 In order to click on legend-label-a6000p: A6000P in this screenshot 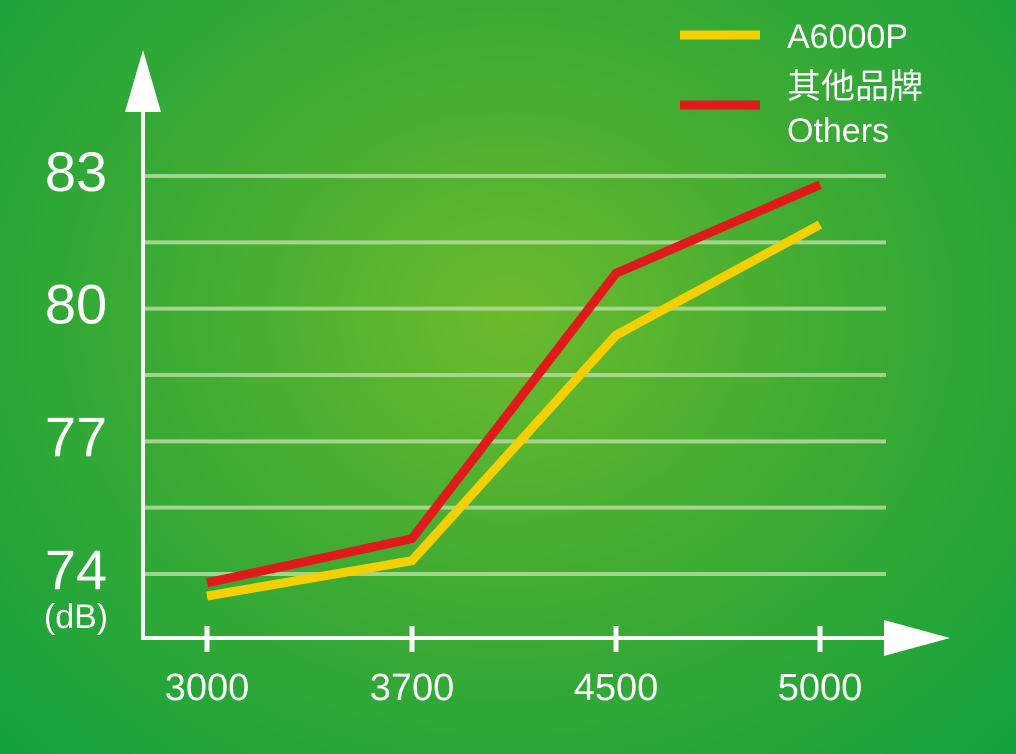, I will do `click(847, 37)`.